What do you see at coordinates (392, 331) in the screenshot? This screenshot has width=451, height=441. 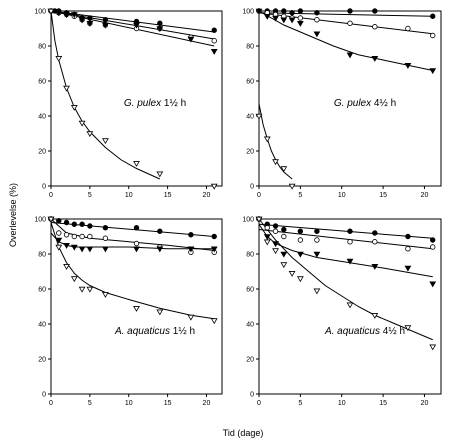 I see `panel-title-duration: 4½ h` at bounding box center [392, 331].